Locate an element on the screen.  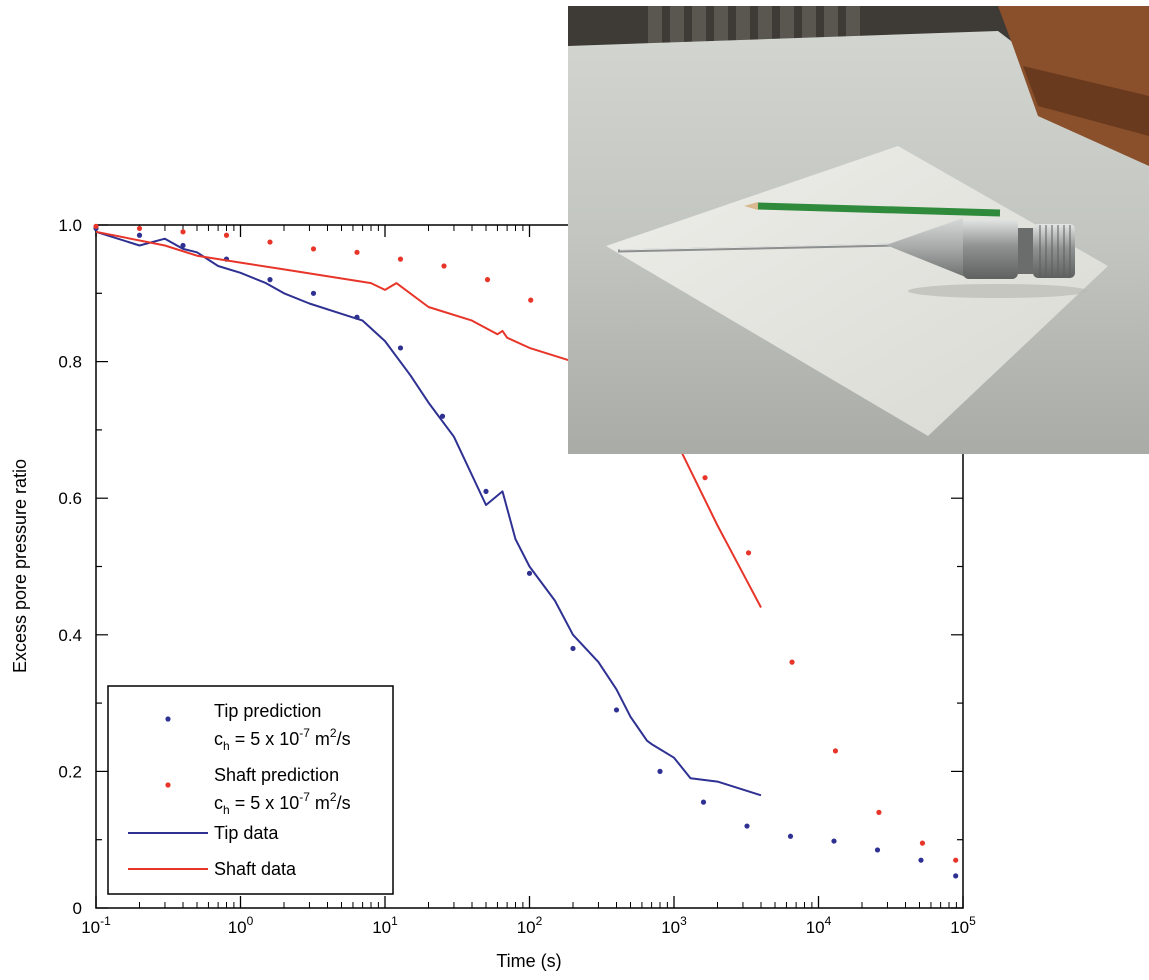
y-tick-label: 1.0 is located at coordinates (70, 225).